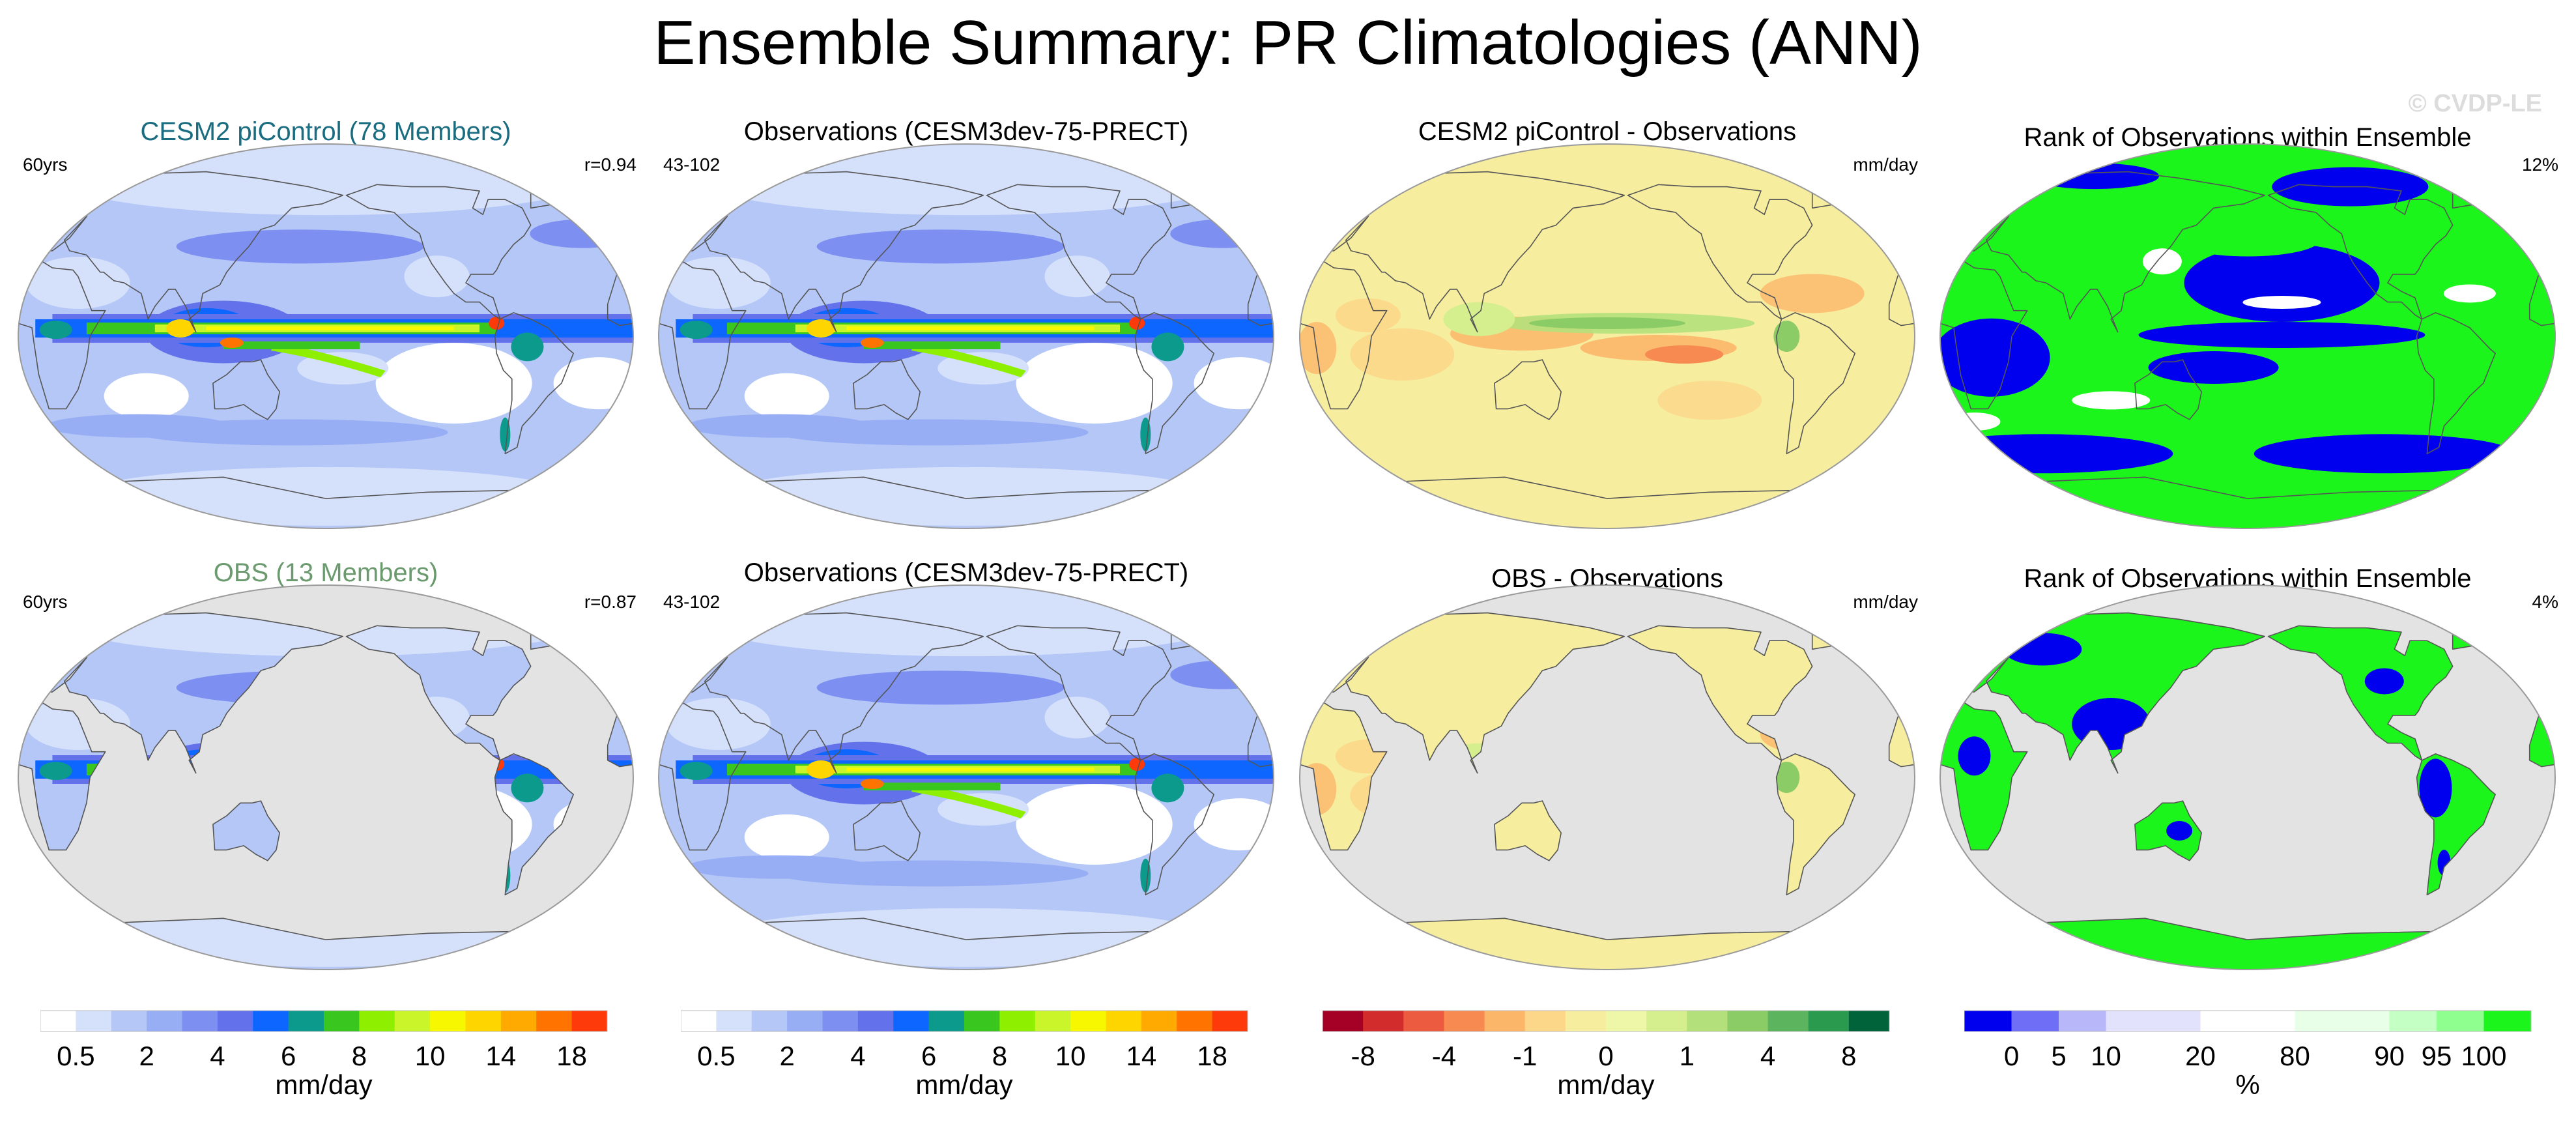 The width and height of the screenshot is (2576, 1124). I want to click on colorbar-precip-1: 0.5 2 4 6 8 10 14 18 mm/day, so click(333, 1065).